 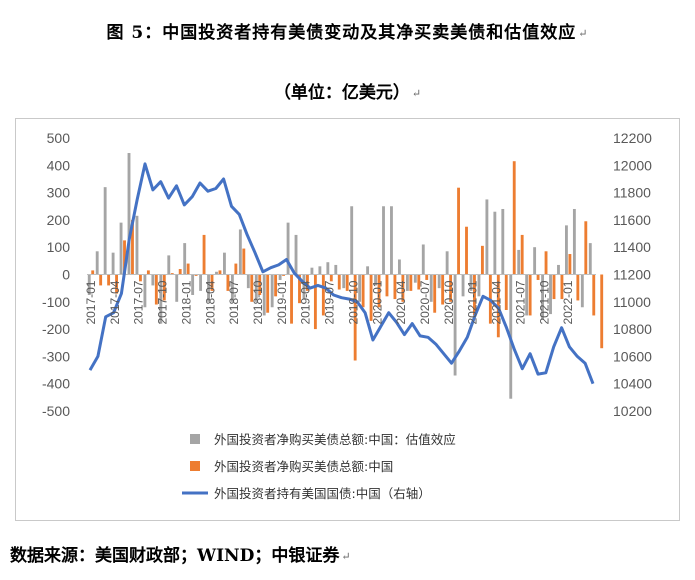 What do you see at coordinates (632, 193) in the screenshot?
I see `right-axis-tick: 11800` at bounding box center [632, 193].